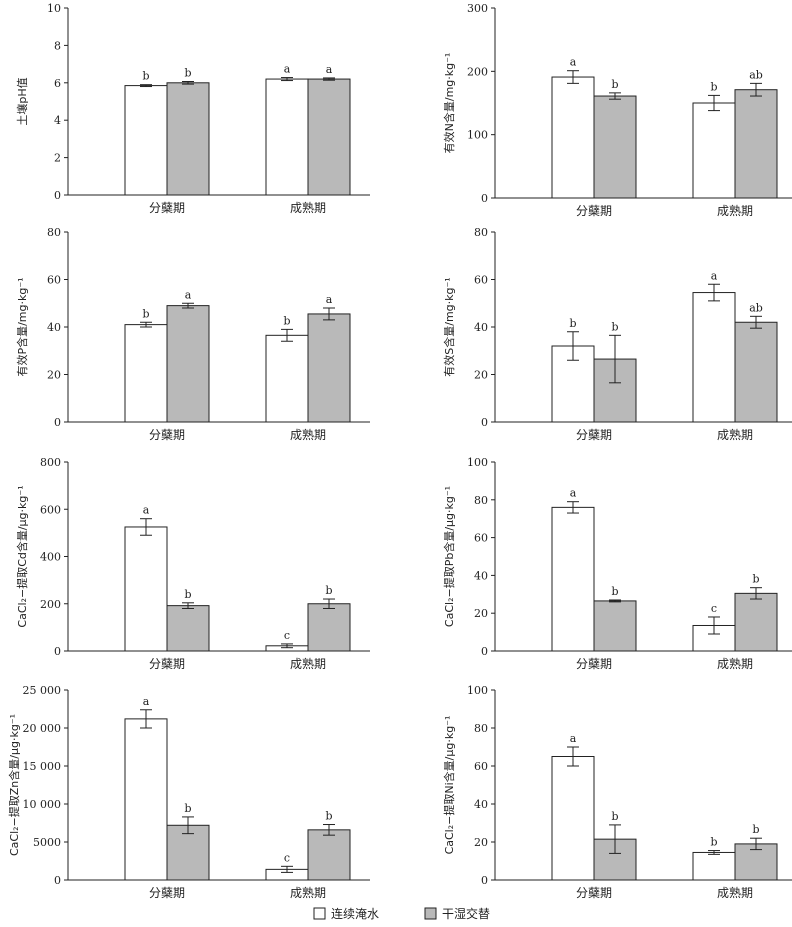 The image size is (792, 927). Describe the element at coordinates (319, 913) in the screenshot. I see `legend-swatch-continuous-flooding` at that location.